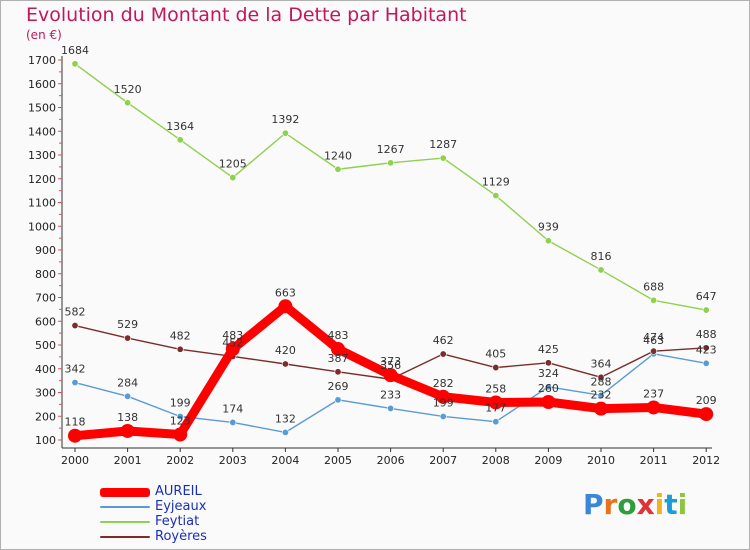 Image resolution: width=750 pixels, height=550 pixels. Describe the element at coordinates (42, 108) in the screenshot. I see `y-tick-label: 1500` at that location.